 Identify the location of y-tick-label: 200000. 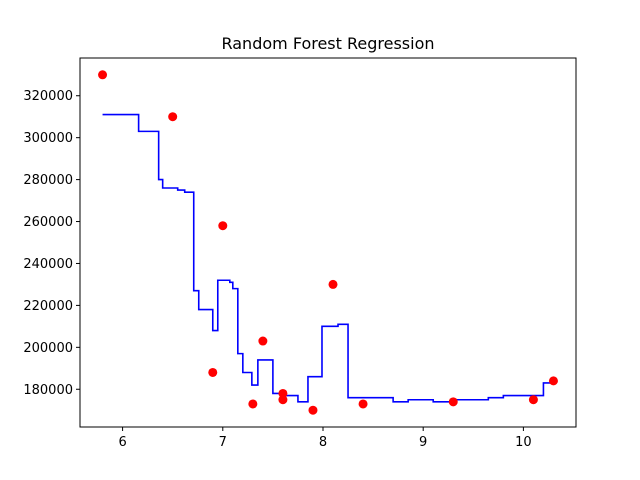
(48, 348).